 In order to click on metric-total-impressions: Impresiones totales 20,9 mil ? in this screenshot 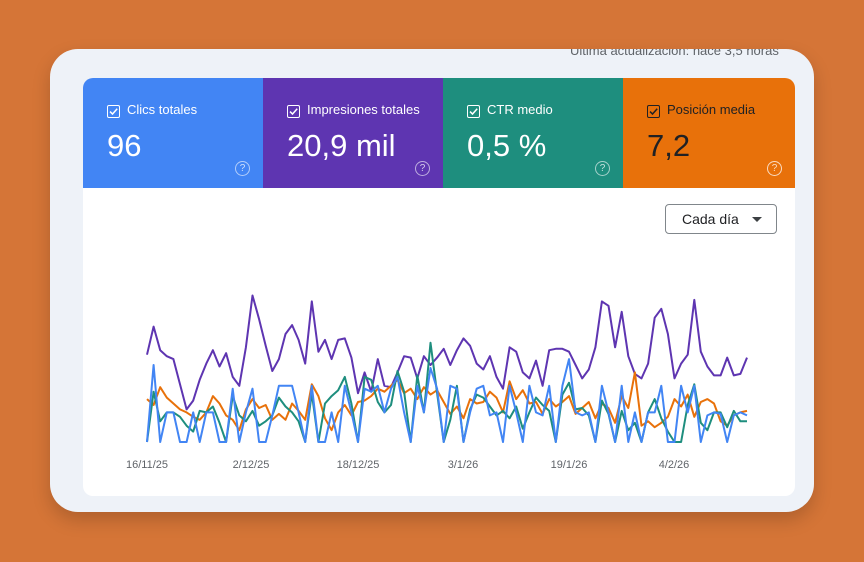, I will do `click(353, 133)`.